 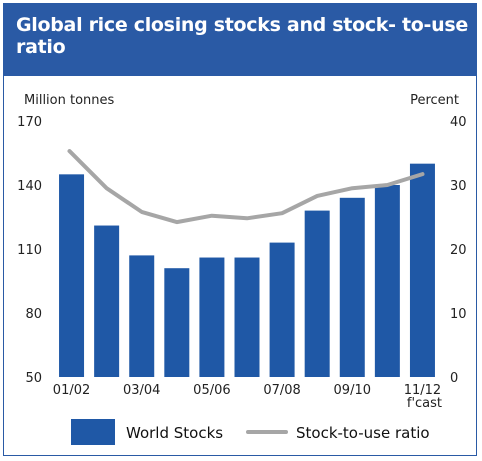 What do you see at coordinates (454, 378) in the screenshot?
I see `right-tick-label: 0` at bounding box center [454, 378].